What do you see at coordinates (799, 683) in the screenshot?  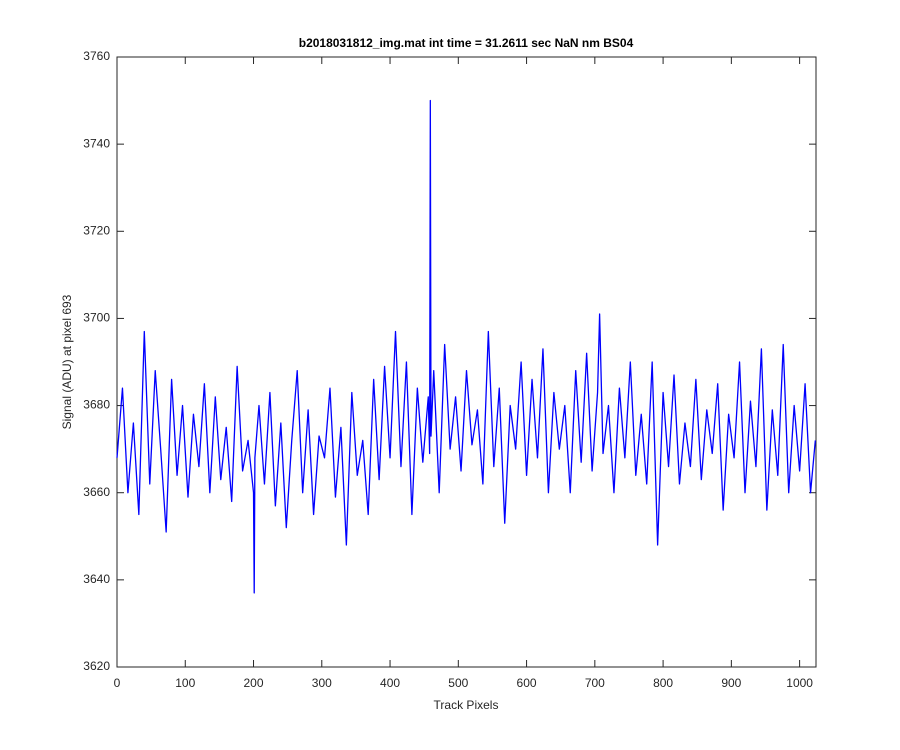 I see `x-tick-label: 1000` at bounding box center [799, 683].